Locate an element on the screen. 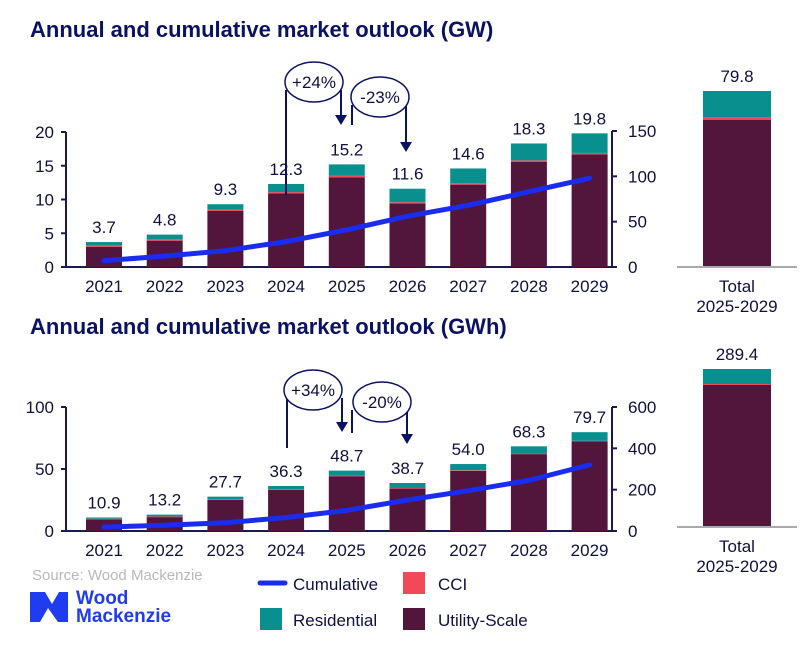 The height and width of the screenshot is (645, 811). wood-mackenzie-logo: Wood Mackenzie is located at coordinates (100, 607).